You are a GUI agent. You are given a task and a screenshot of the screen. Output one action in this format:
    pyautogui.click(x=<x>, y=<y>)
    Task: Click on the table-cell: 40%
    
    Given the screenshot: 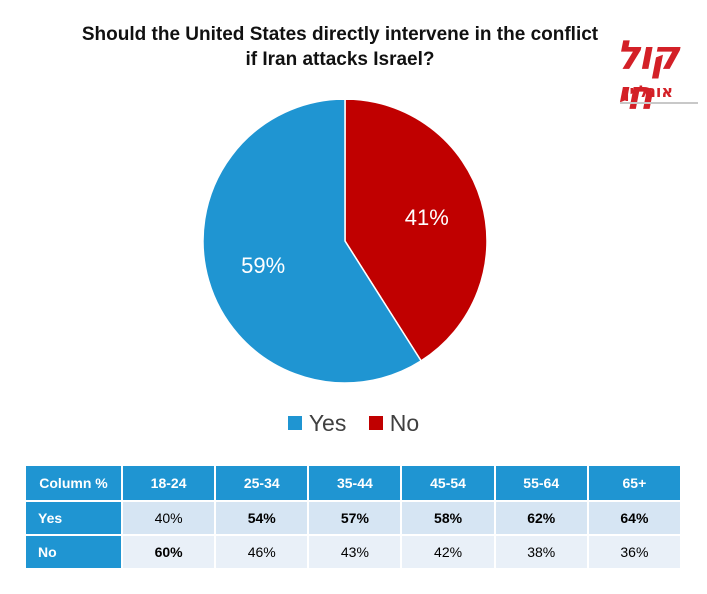 What is the action you would take?
    pyautogui.click(x=168, y=518)
    